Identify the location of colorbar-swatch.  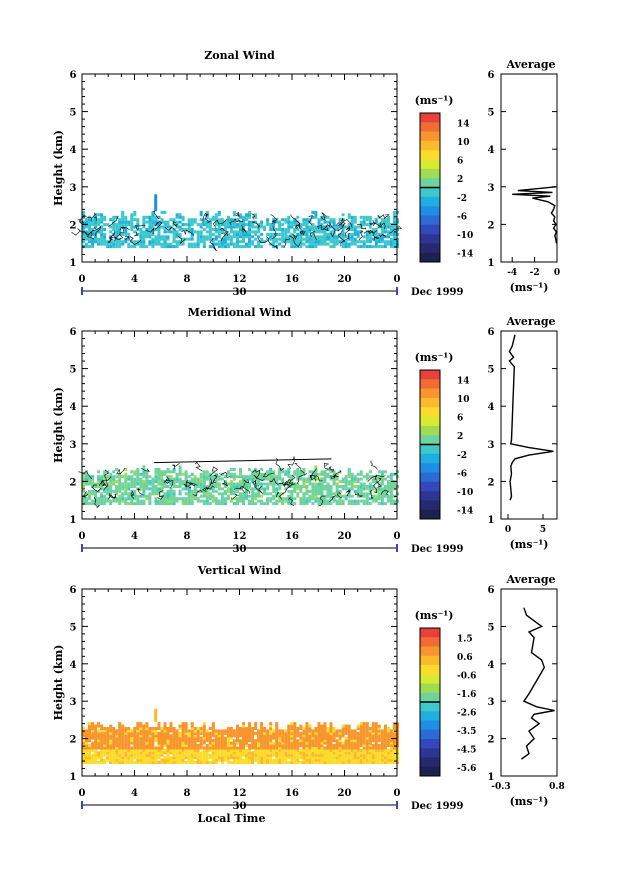
(430, 505).